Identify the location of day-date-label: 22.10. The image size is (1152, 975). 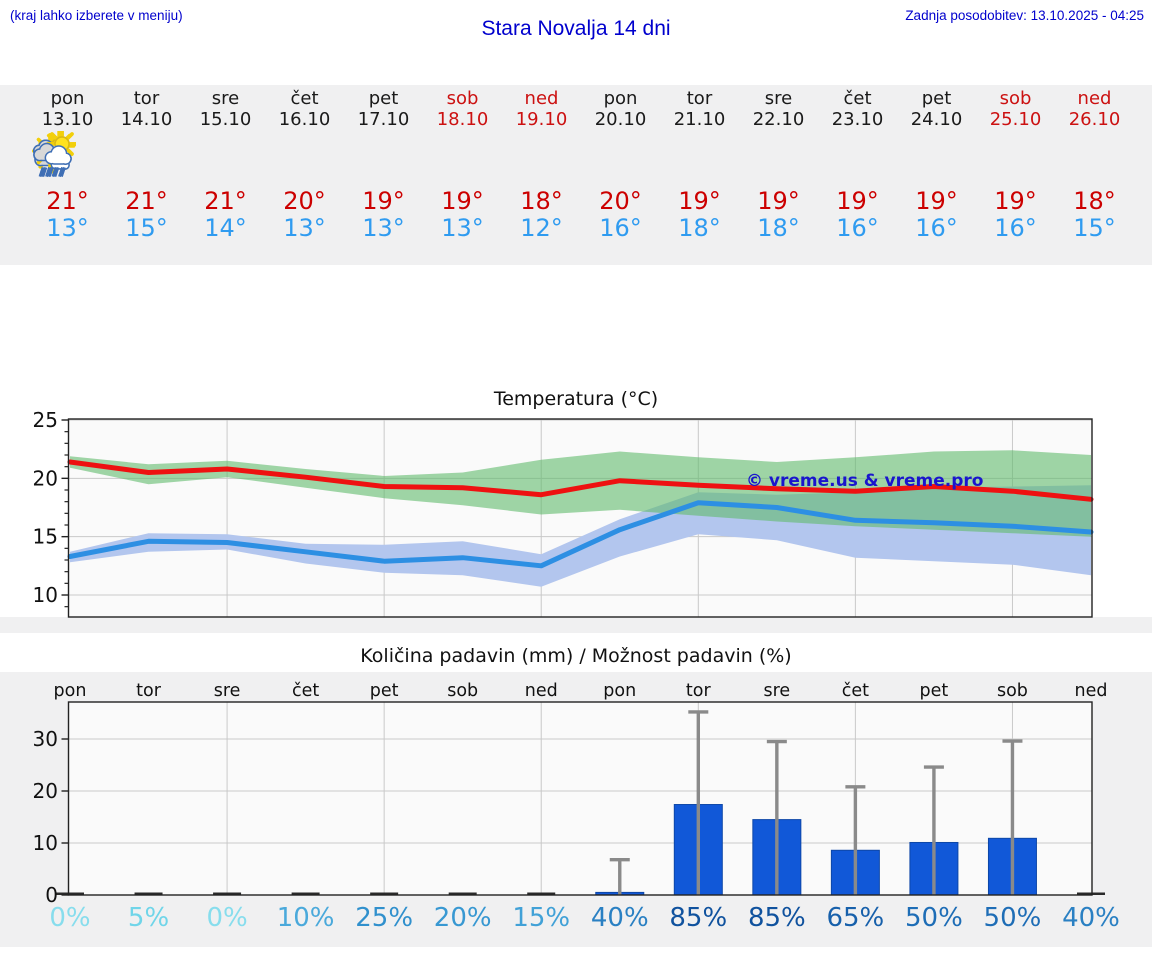
(778, 119).